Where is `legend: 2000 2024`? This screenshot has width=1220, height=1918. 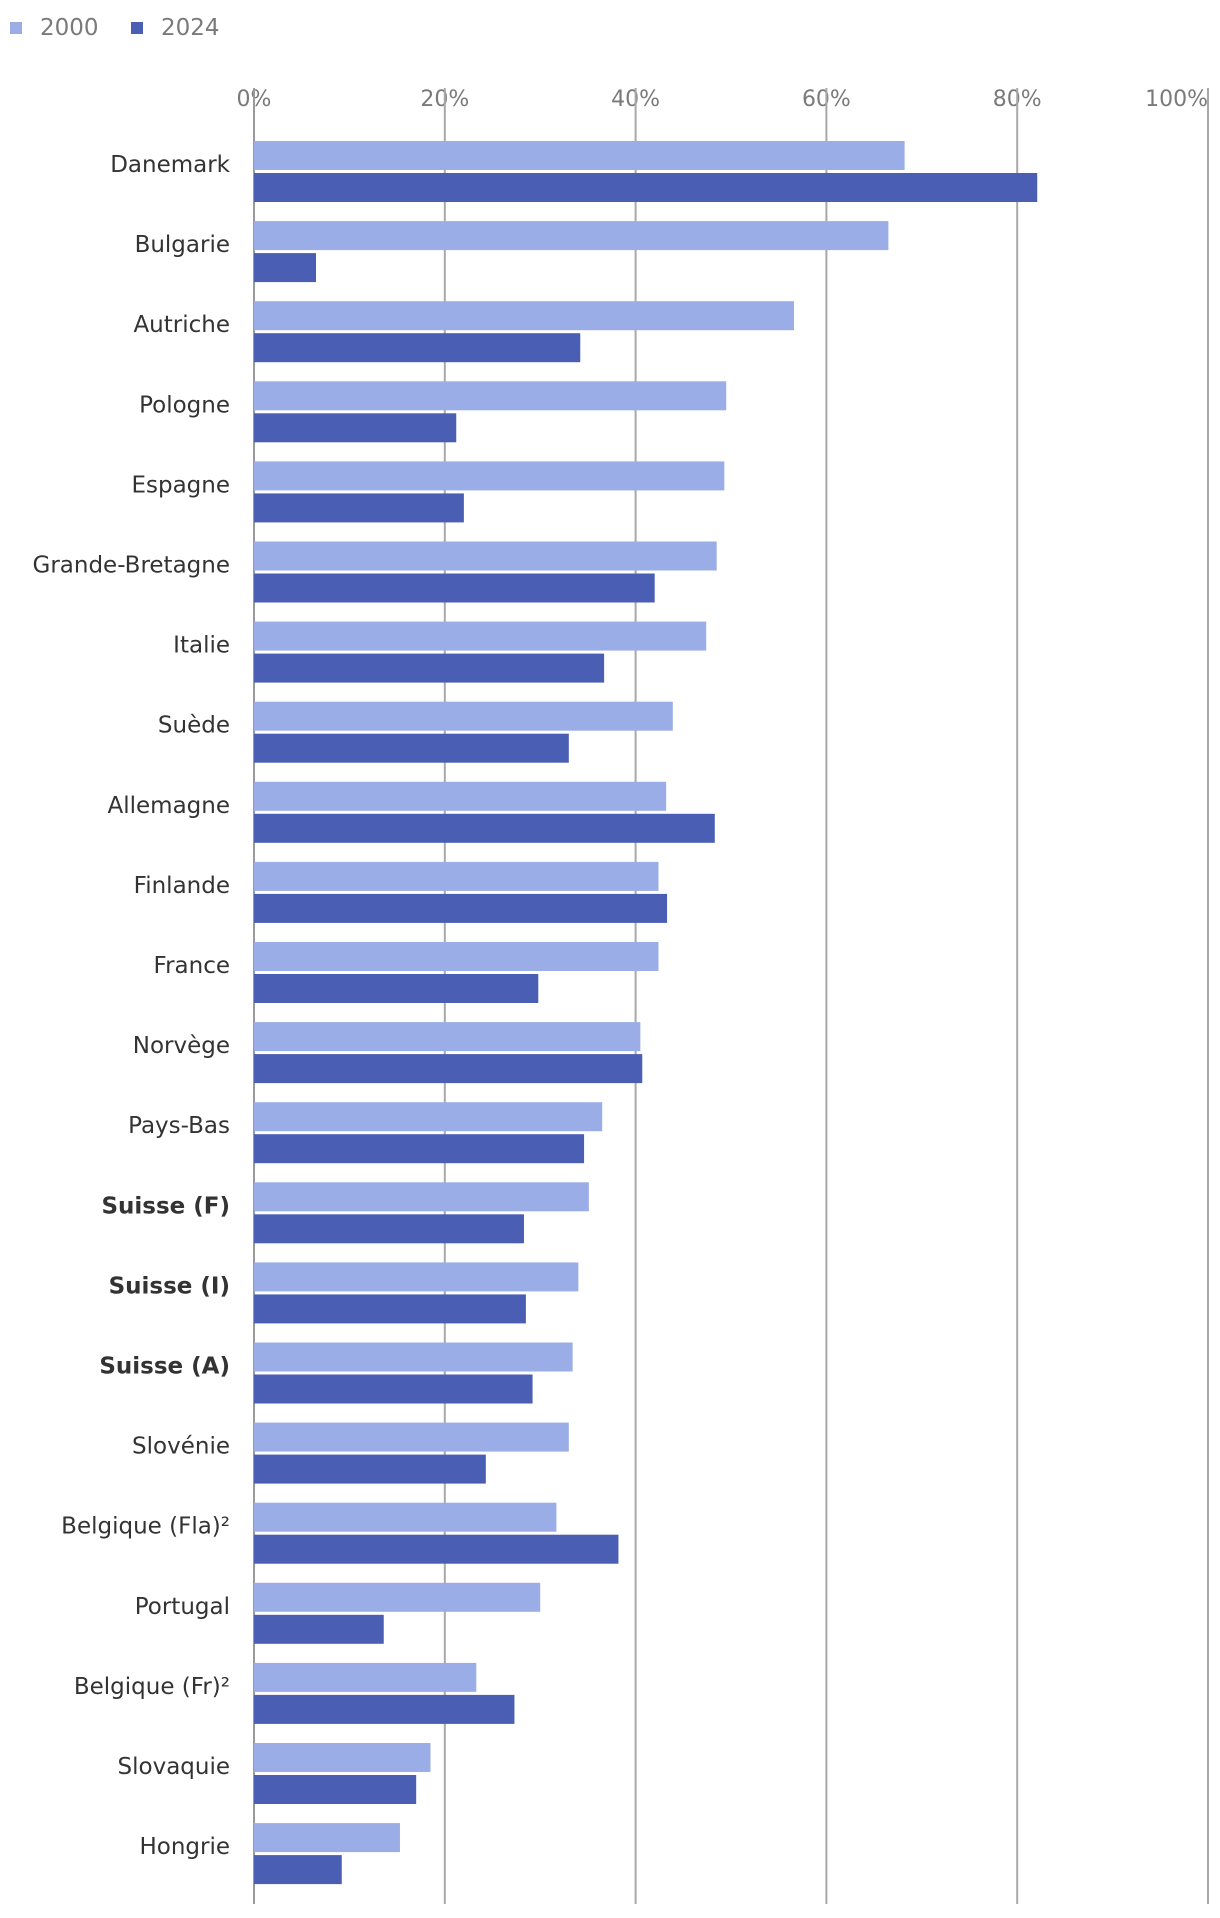
legend: 2000 2024 is located at coordinates (115, 28).